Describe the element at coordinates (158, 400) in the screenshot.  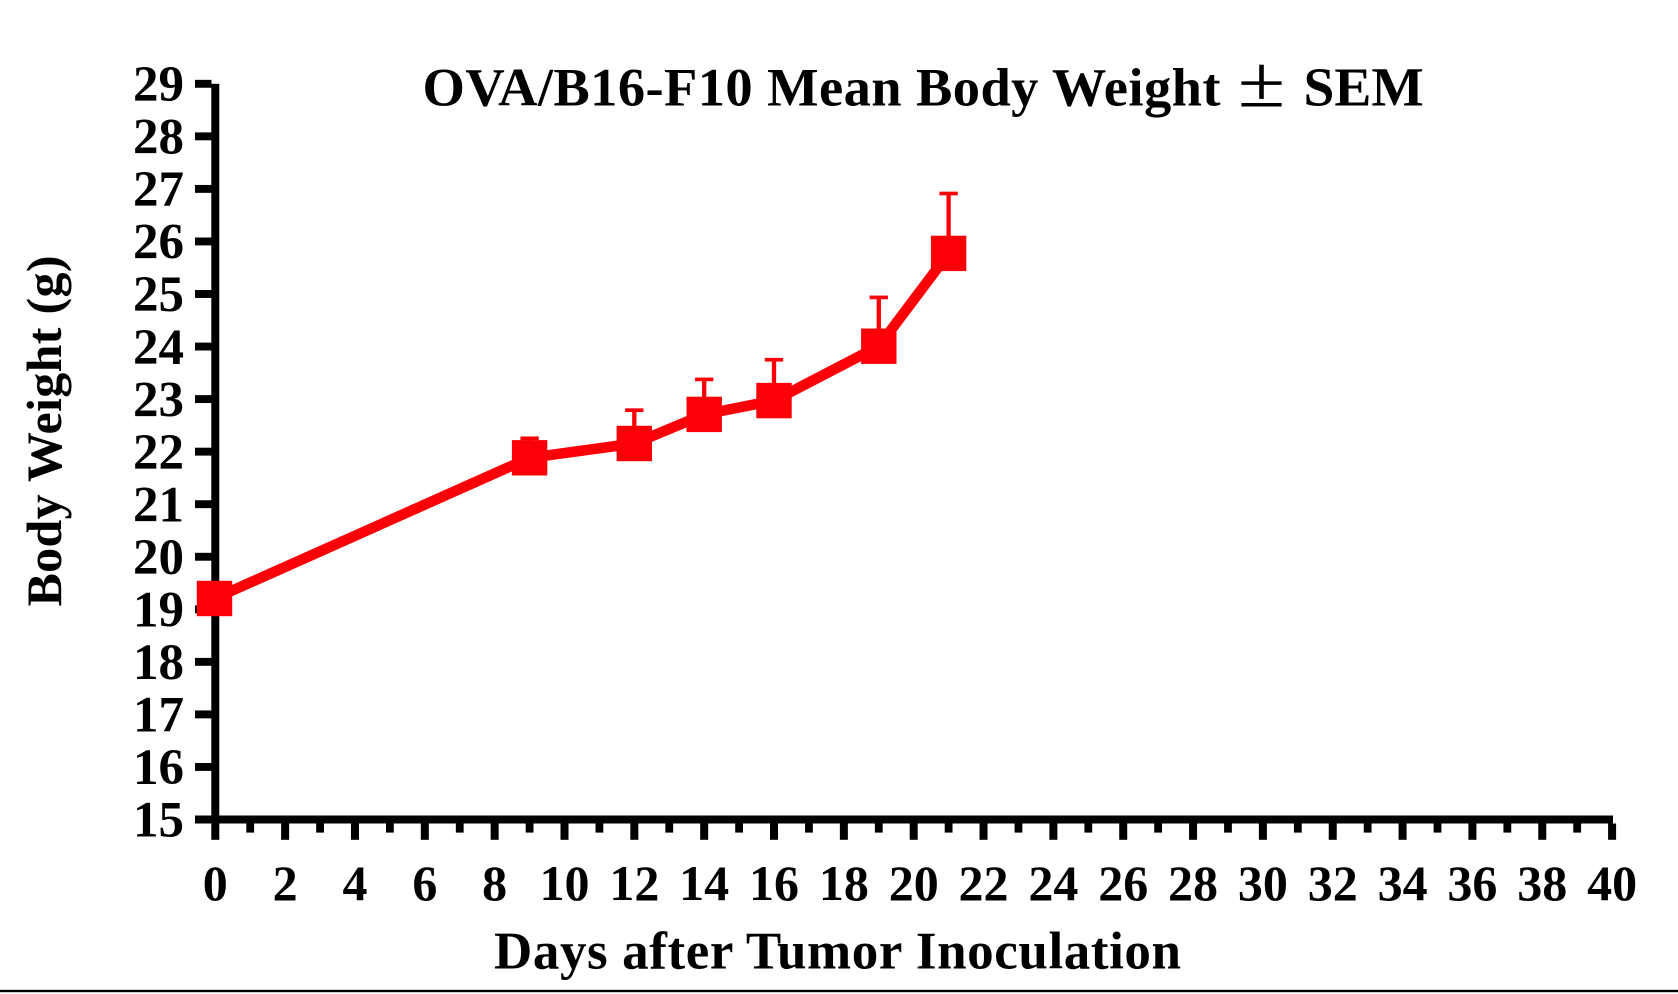
I see `svg-text: 23` at that location.